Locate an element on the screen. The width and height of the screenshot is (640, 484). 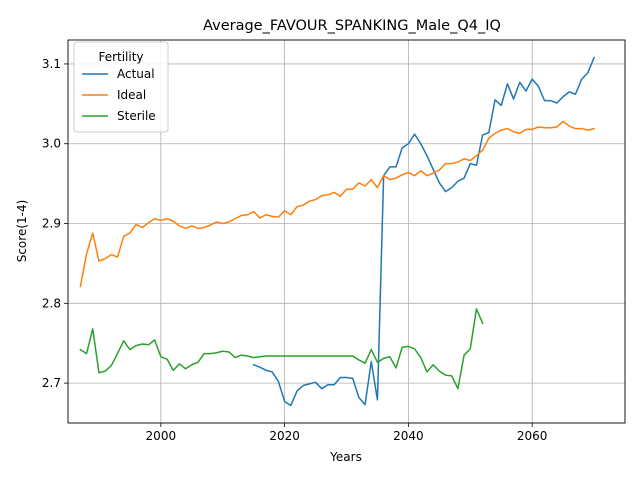
legend-label-sterile: Sterile is located at coordinates (136, 116).